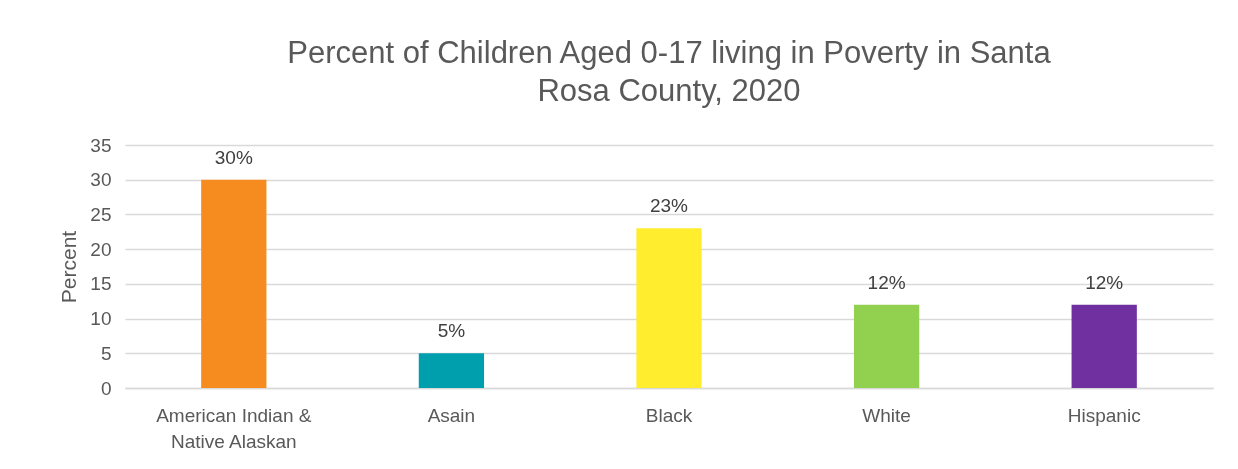 The image size is (1238, 469). What do you see at coordinates (669, 206) in the screenshot?
I see `data-label: 23%` at bounding box center [669, 206].